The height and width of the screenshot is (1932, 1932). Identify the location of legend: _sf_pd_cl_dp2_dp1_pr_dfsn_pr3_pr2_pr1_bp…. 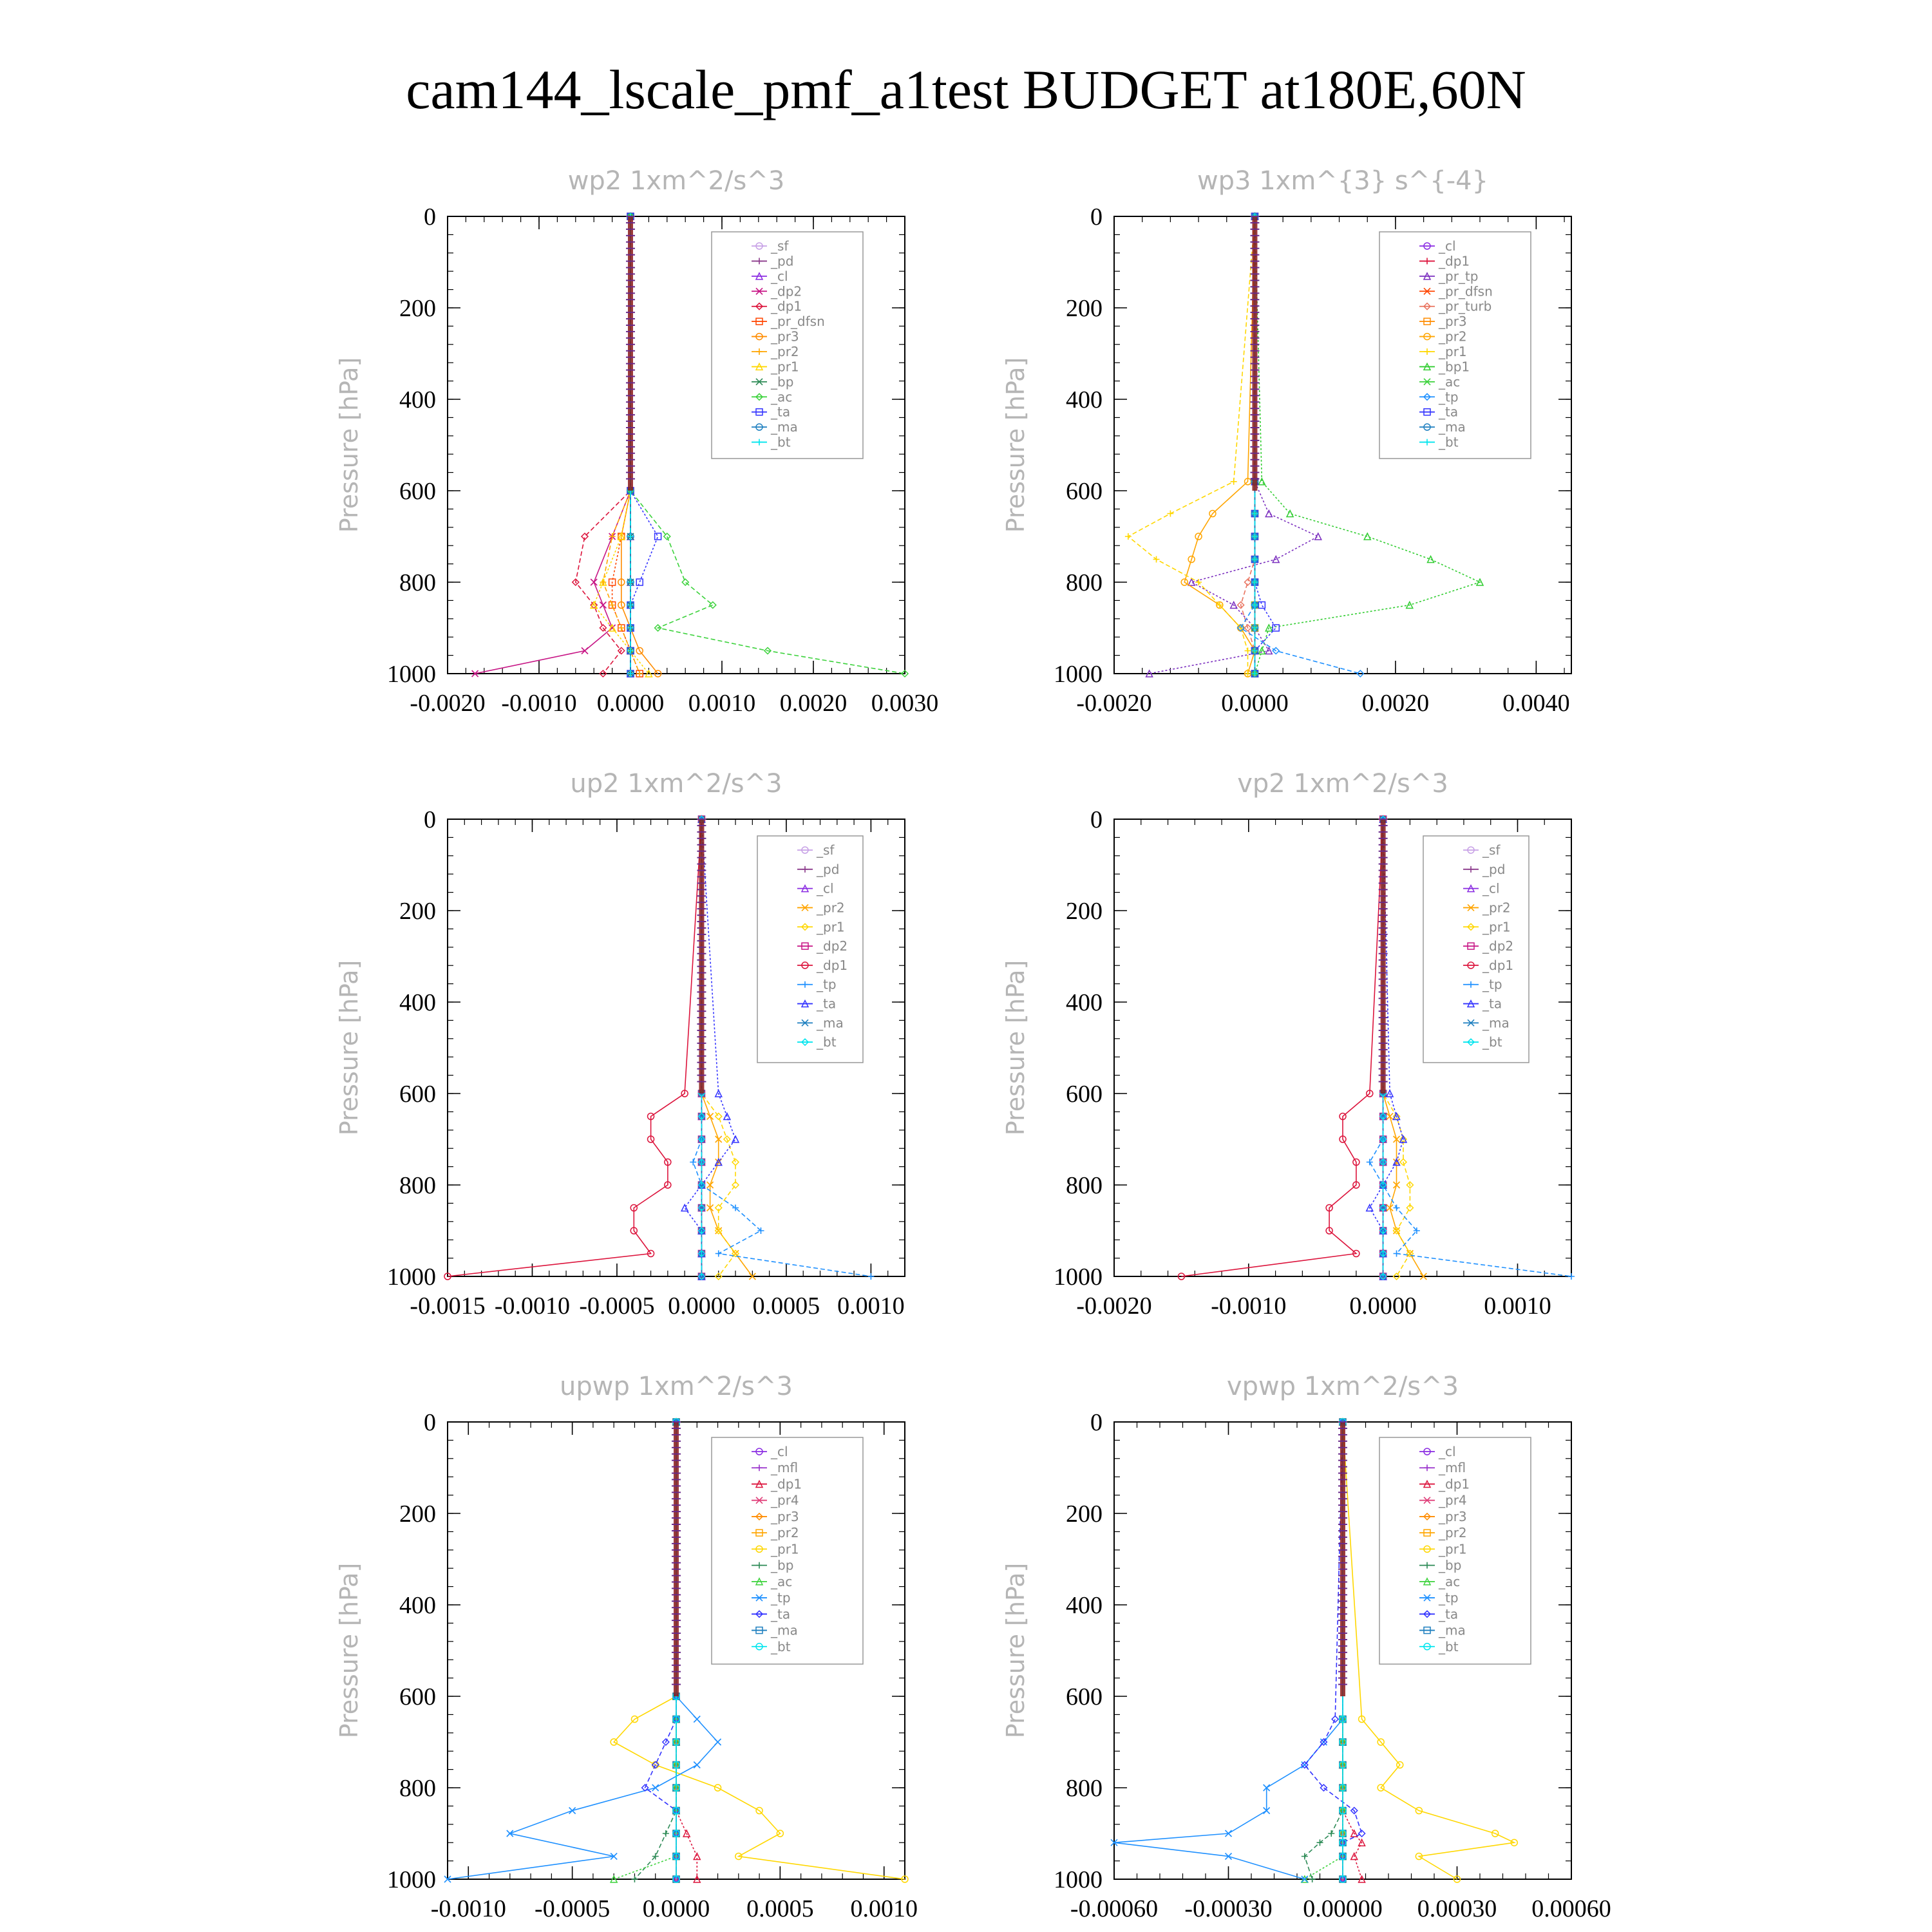
(787, 345).